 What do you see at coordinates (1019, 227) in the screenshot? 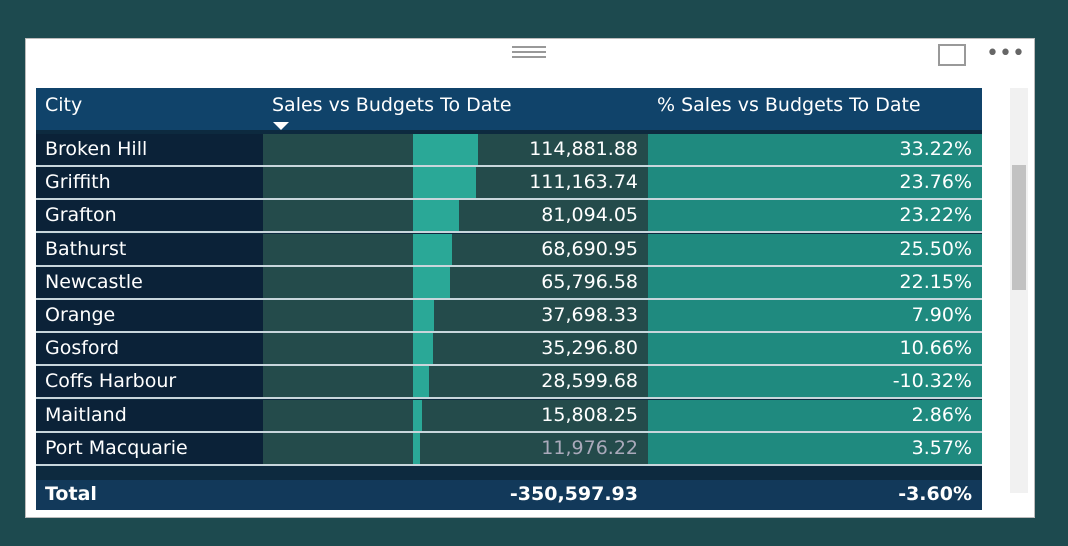
I see `scroll-thumb` at bounding box center [1019, 227].